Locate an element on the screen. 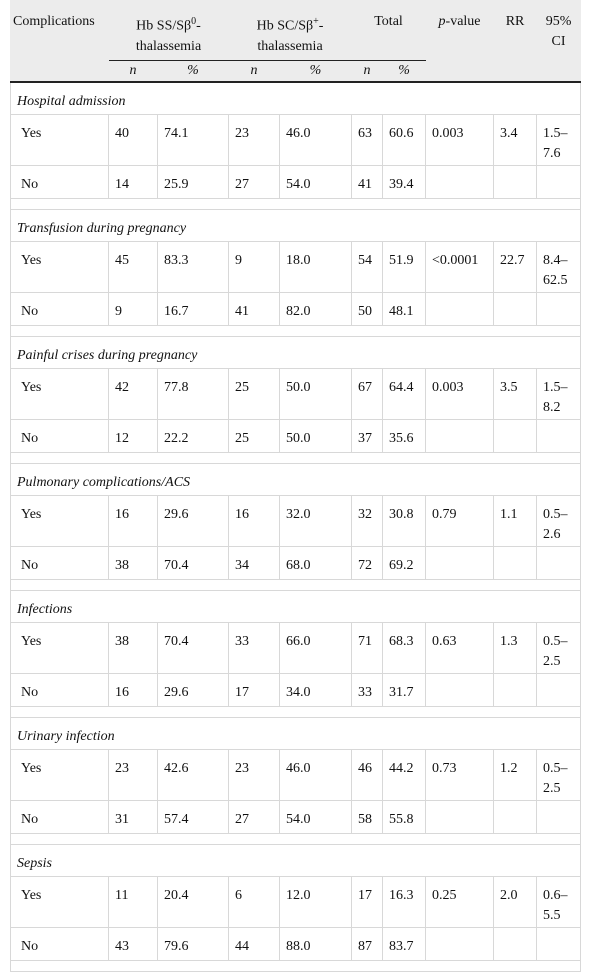 The height and width of the screenshot is (972, 590). header-sup: + is located at coordinates (316, 21).